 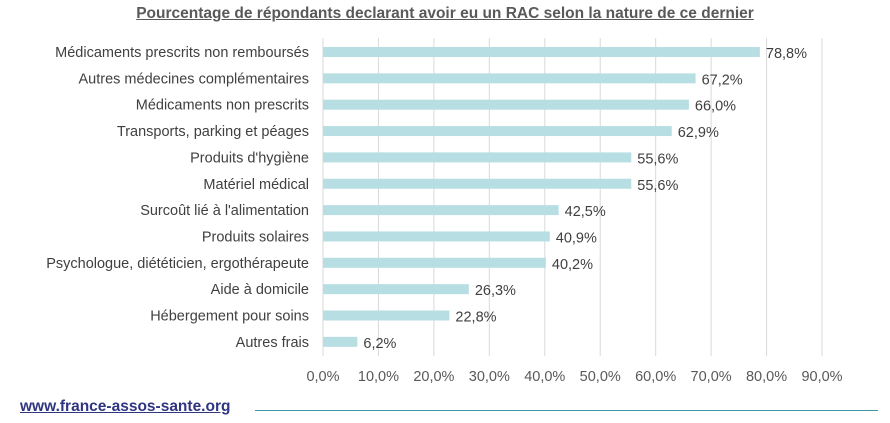 What do you see at coordinates (256, 185) in the screenshot?
I see `category-label: Matériel médical` at bounding box center [256, 185].